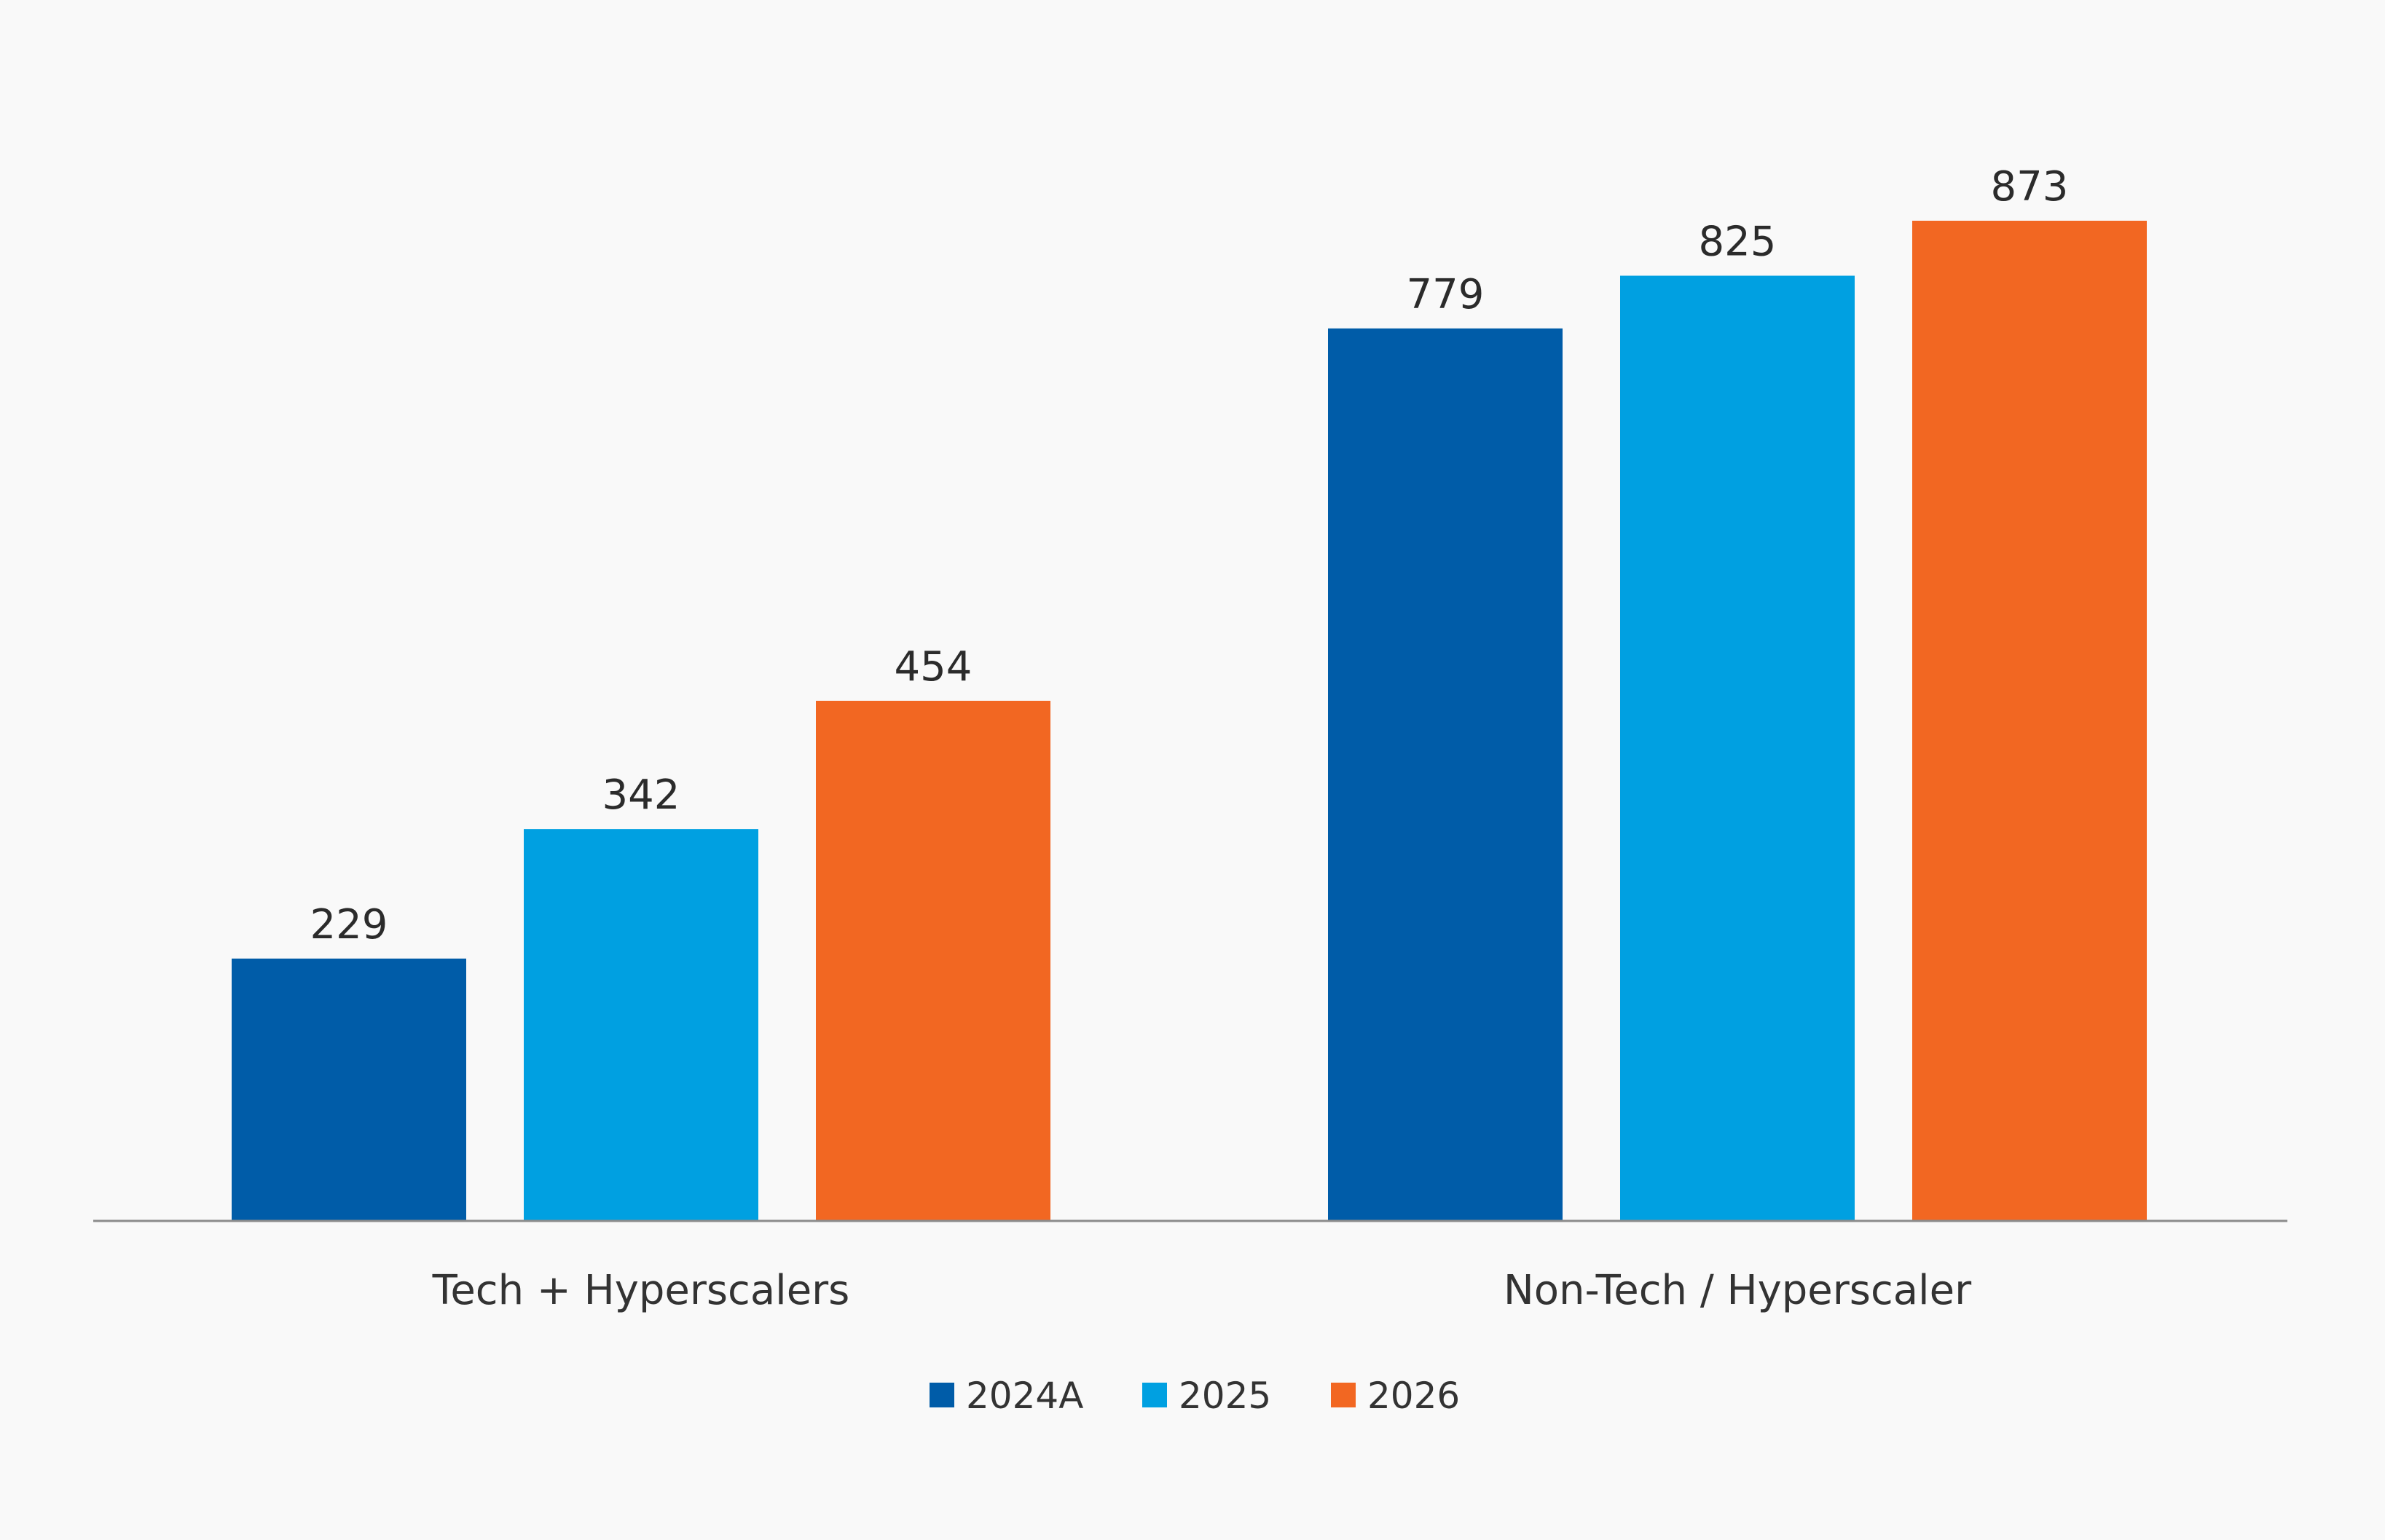 Image resolution: width=2385 pixels, height=1540 pixels. What do you see at coordinates (1738, 1290) in the screenshot?
I see `category-label: Non-Tech / Hyperscaler` at bounding box center [1738, 1290].